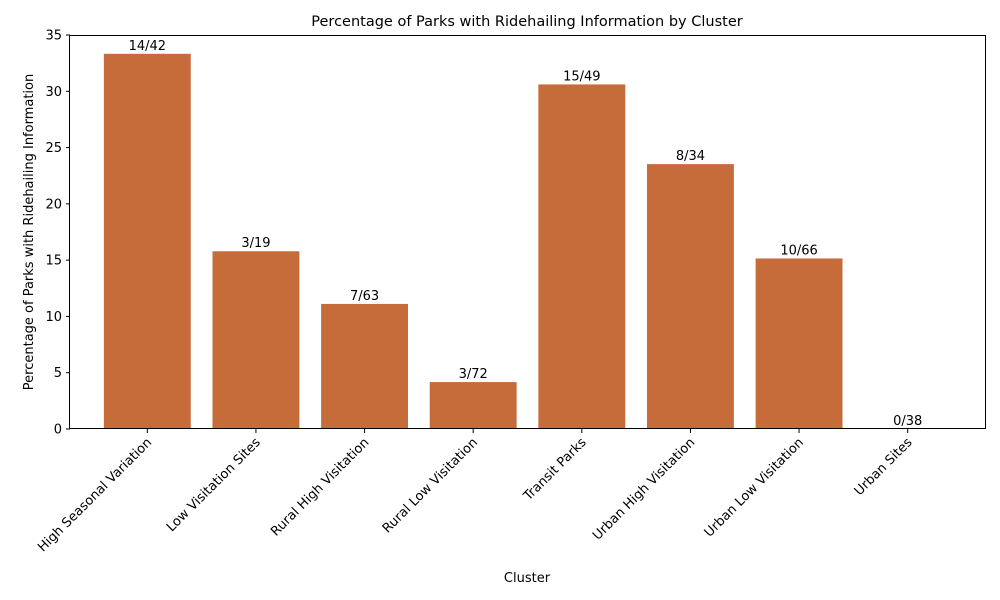 The image size is (1000, 600). I want to click on x-axis-label: Cluster, so click(527, 578).